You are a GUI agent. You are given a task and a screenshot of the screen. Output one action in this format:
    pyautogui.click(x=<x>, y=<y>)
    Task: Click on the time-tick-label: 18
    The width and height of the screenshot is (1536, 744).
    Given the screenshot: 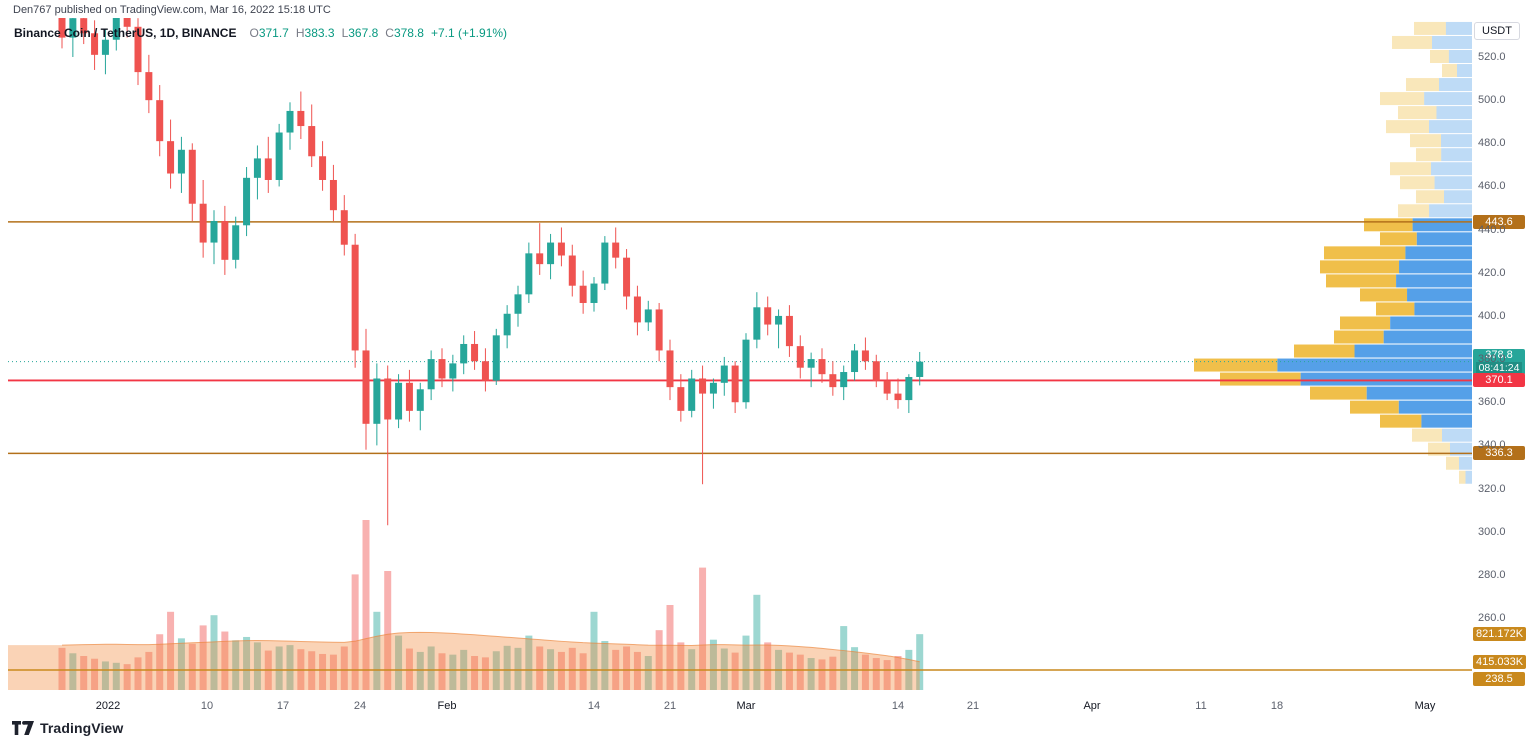 What is the action you would take?
    pyautogui.click(x=1277, y=706)
    